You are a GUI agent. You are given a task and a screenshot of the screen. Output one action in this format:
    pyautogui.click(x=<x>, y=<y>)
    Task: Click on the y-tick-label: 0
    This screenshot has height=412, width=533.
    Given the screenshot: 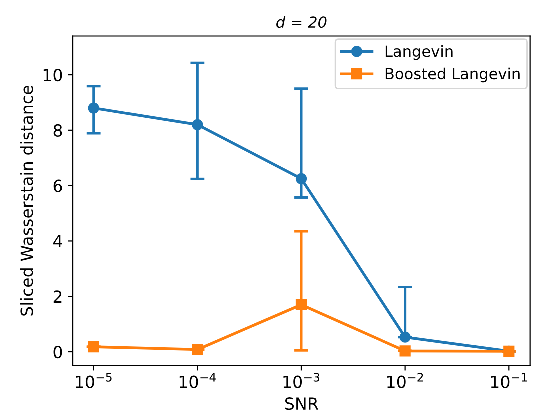 What is the action you would take?
    pyautogui.click(x=58, y=352)
    